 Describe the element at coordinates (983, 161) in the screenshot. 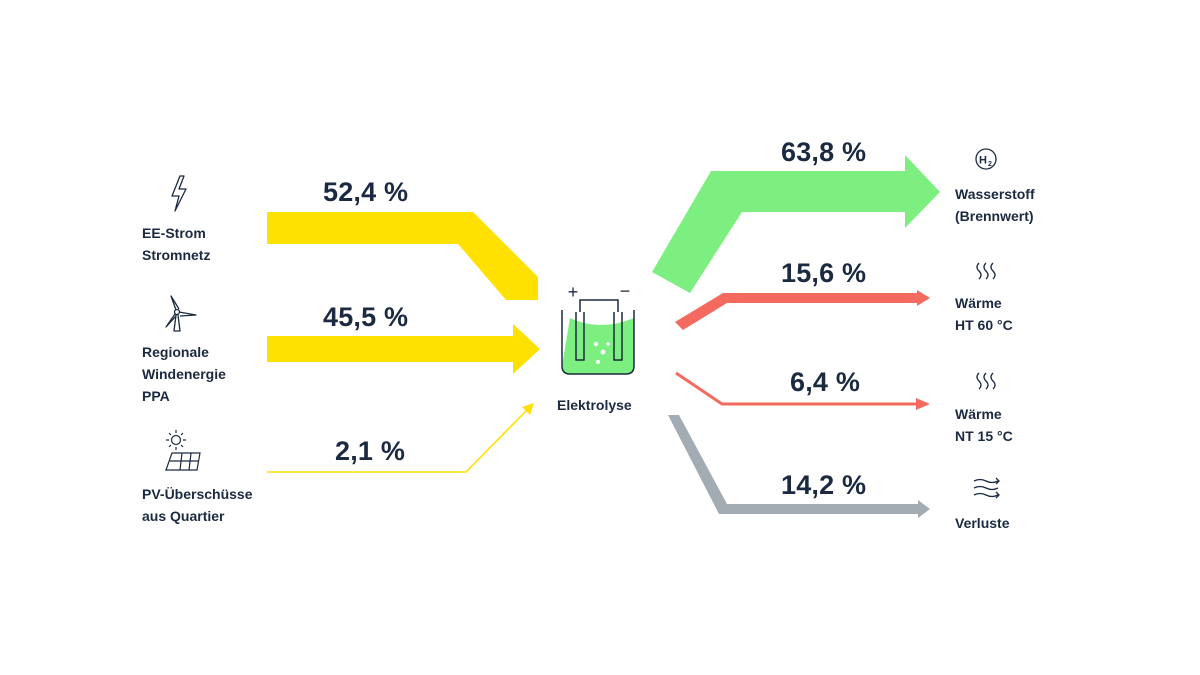

I see `svg-text: H` at that location.